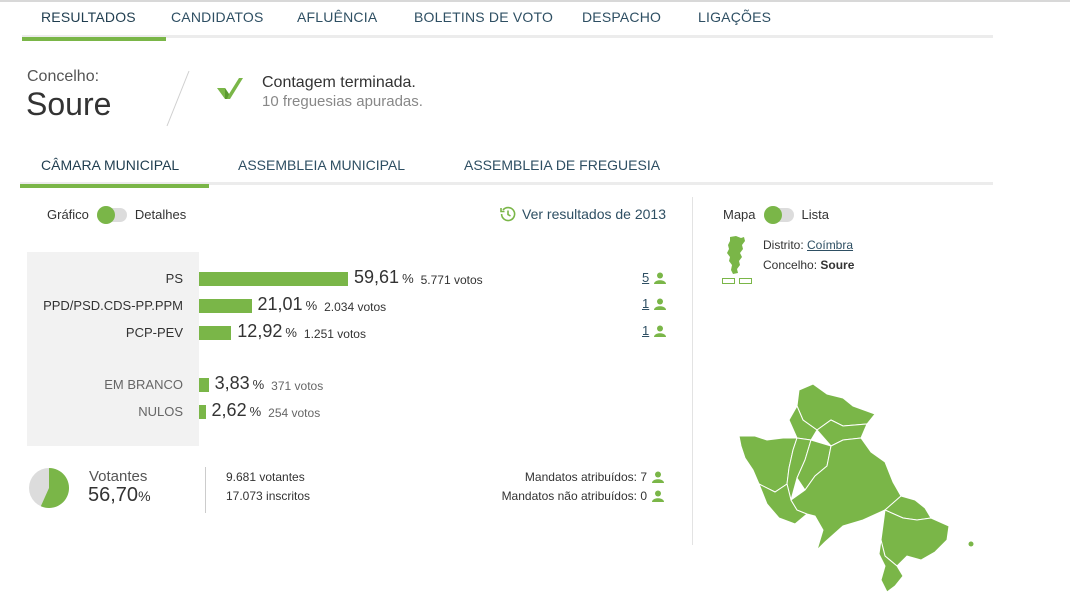 The height and width of the screenshot is (616, 1070). What do you see at coordinates (594, 214) in the screenshot?
I see `previous-results-label: Ver resultados de 2013` at bounding box center [594, 214].